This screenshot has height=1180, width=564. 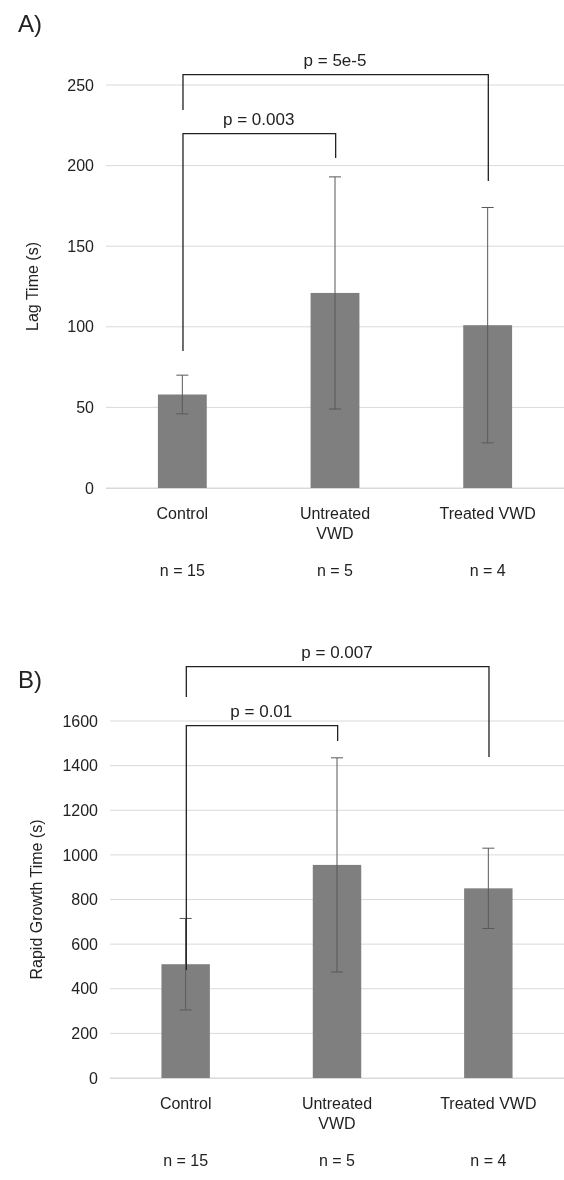 What do you see at coordinates (335, 60) in the screenshot?
I see `text: p = 5e-5` at bounding box center [335, 60].